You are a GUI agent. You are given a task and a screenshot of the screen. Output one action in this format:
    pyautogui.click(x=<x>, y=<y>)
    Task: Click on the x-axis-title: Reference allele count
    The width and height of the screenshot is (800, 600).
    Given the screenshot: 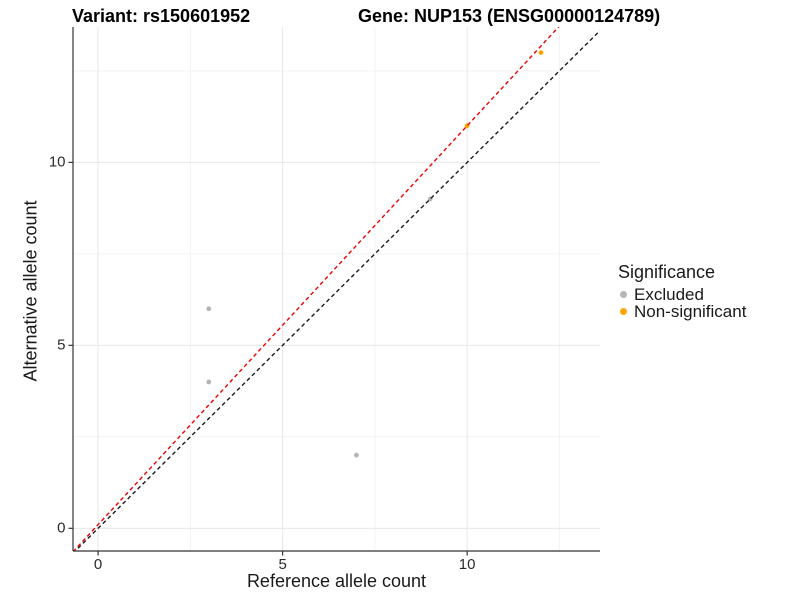 What is the action you would take?
    pyautogui.click(x=336, y=581)
    